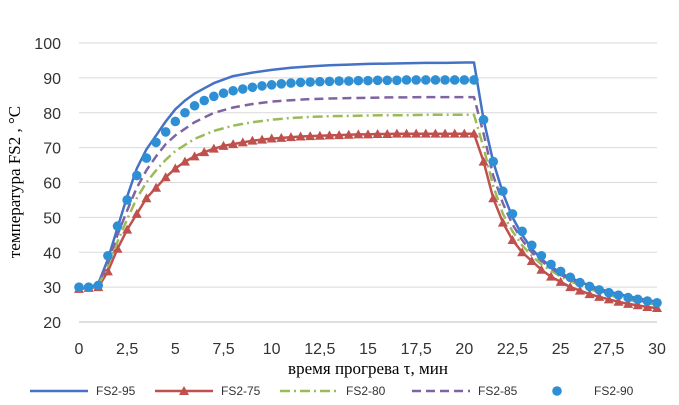  I want to click on legend-label-fs2-75: FS2-75, so click(241, 391).